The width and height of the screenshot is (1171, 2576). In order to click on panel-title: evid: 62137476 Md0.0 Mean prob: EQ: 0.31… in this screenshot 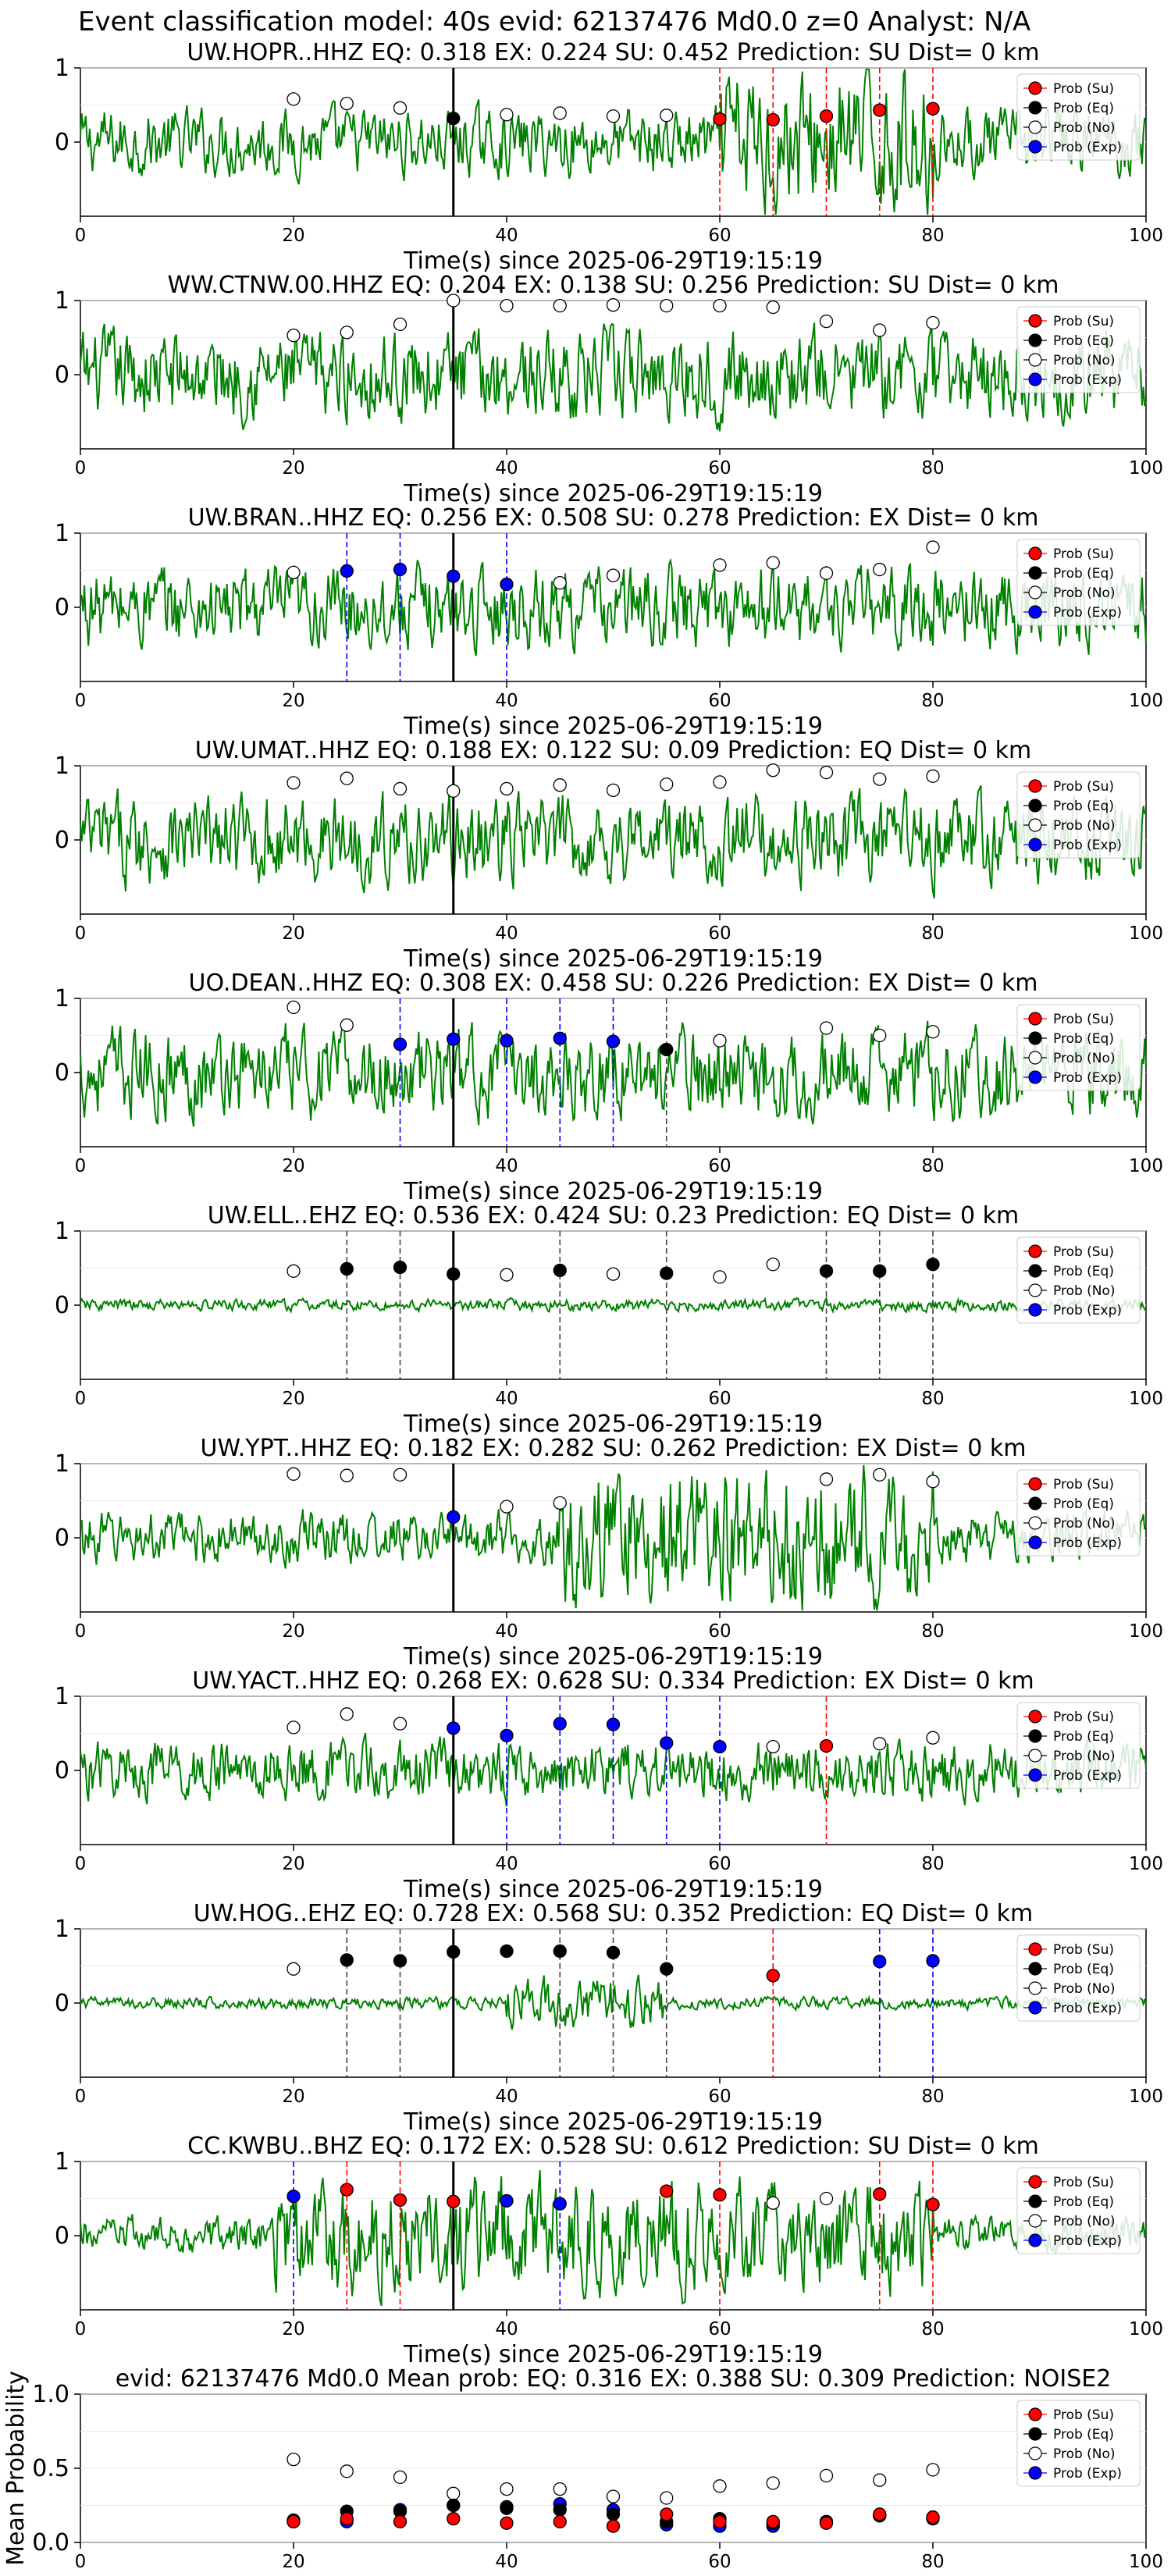, I will do `click(614, 2379)`.